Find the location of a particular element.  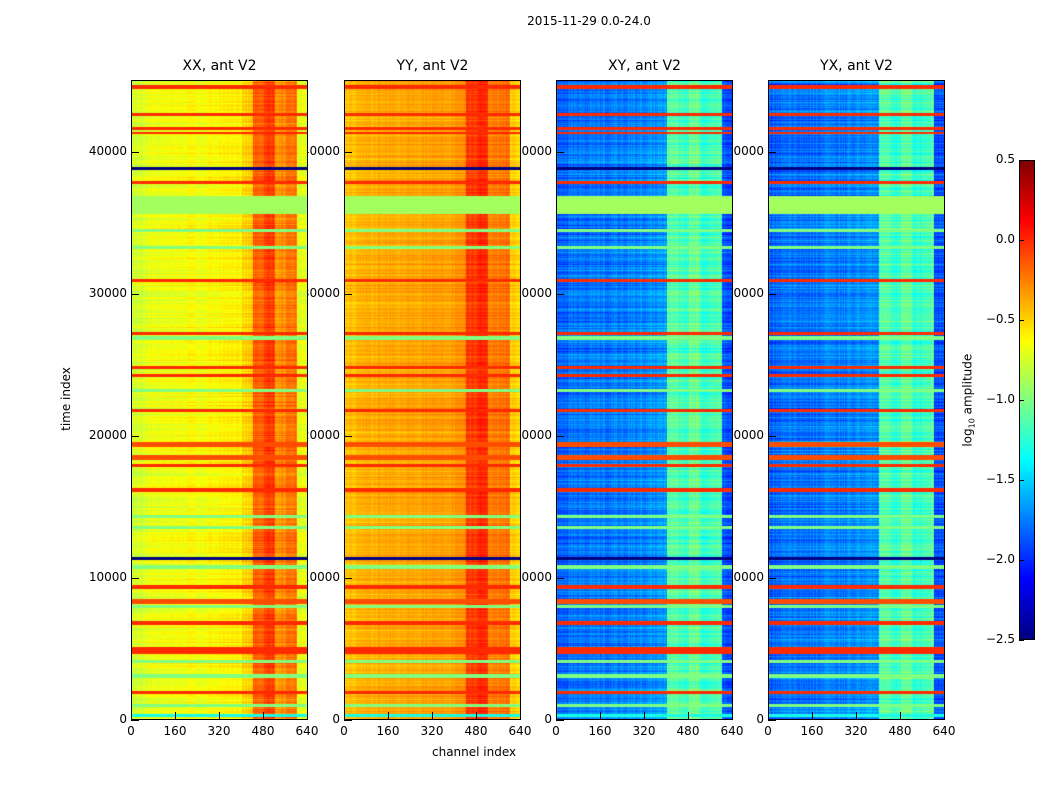

colorbar-tick-label: 0.5 is located at coordinates (1005, 159).